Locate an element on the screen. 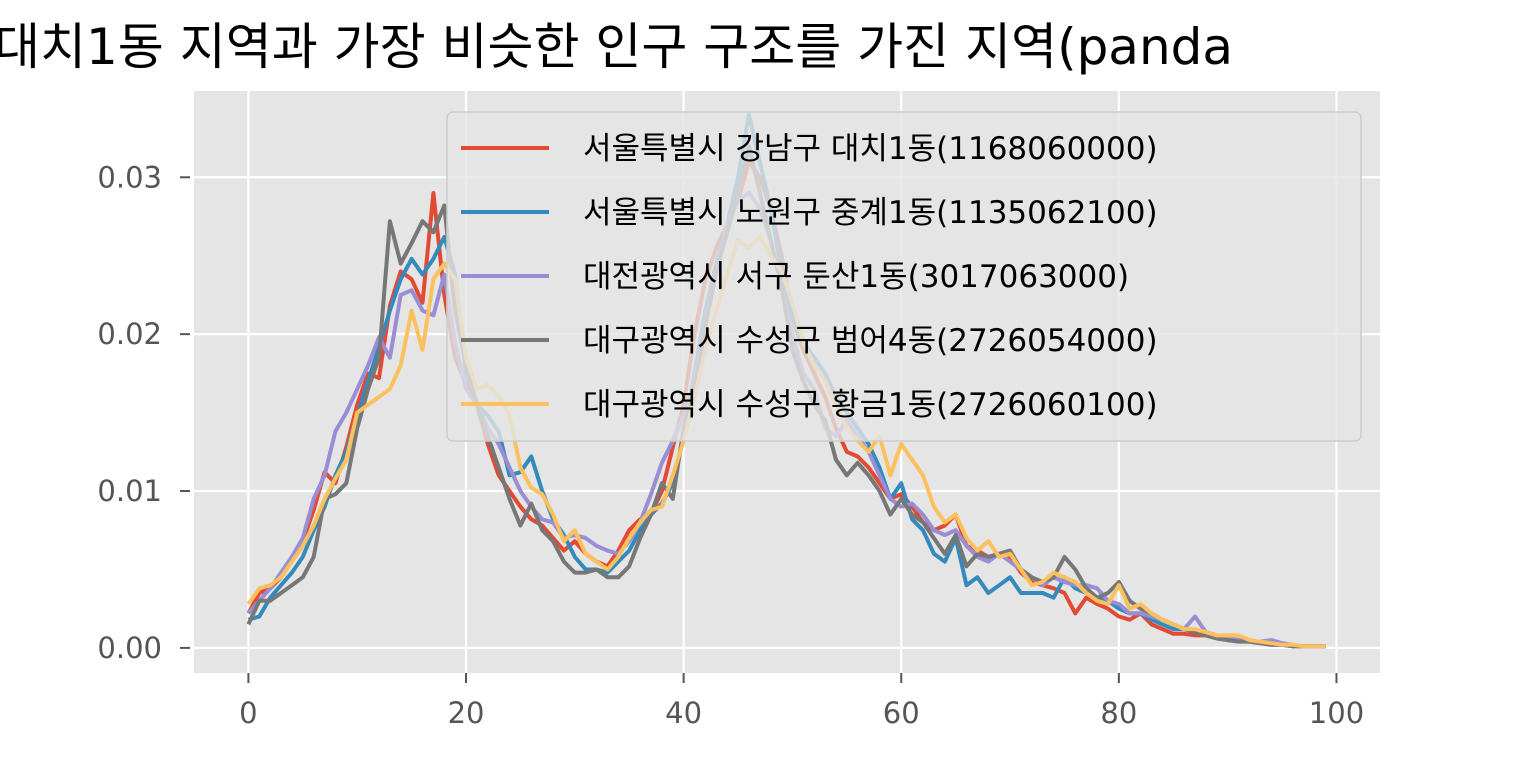 Image resolution: width=1536 pixels, height=757 pixels. x-tick-label: 20 is located at coordinates (466, 713).